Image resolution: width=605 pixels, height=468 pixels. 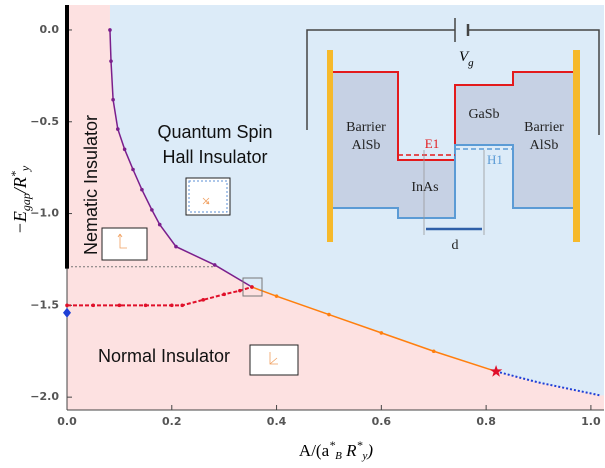 I want to click on icon-edge, so click(x=208, y=196).